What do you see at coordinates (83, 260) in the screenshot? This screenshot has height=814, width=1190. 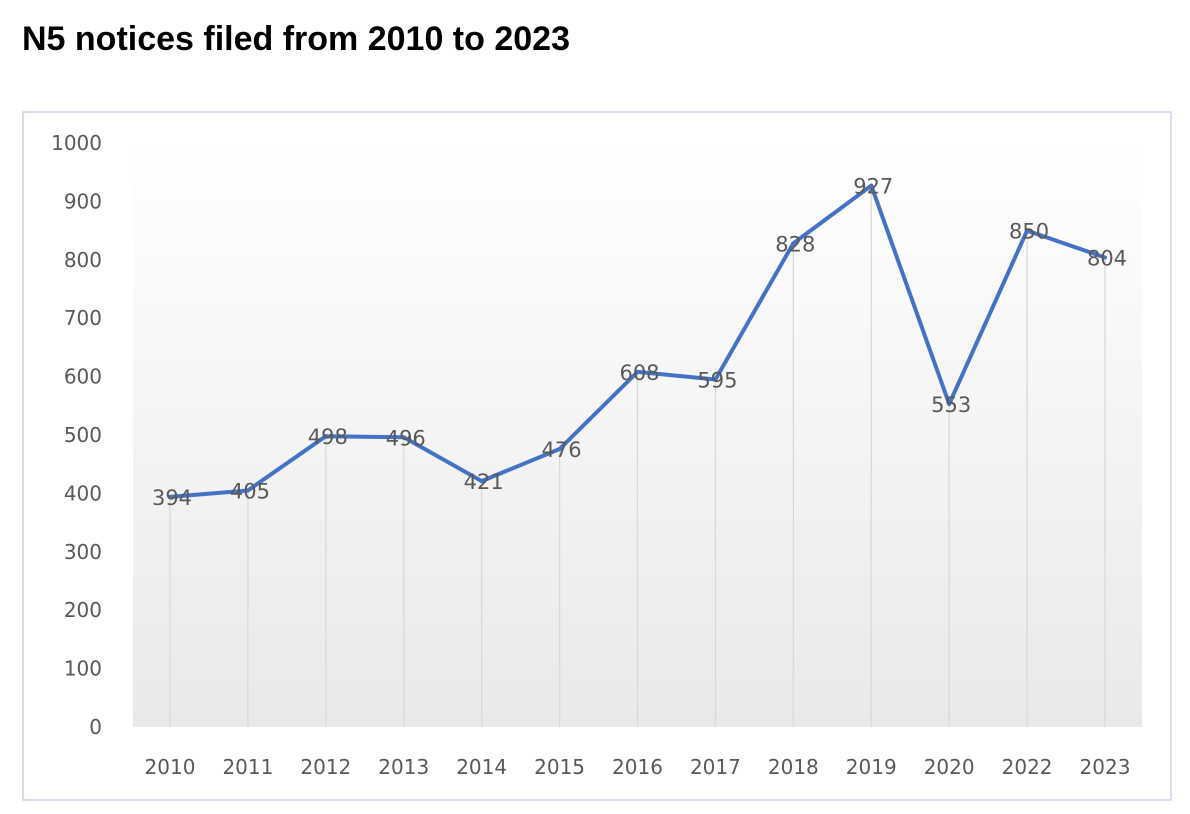 I see `y-tick-label: 800` at bounding box center [83, 260].